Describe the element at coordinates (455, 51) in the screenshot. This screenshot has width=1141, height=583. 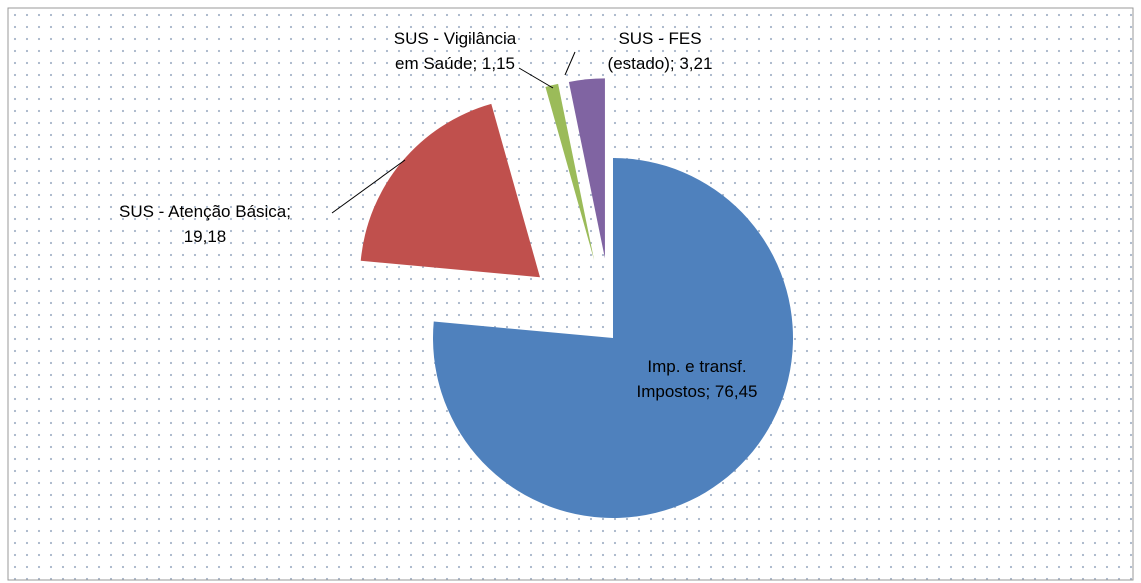
I see `data-label: SUS - Vigilância em Saúde; 1,15` at that location.